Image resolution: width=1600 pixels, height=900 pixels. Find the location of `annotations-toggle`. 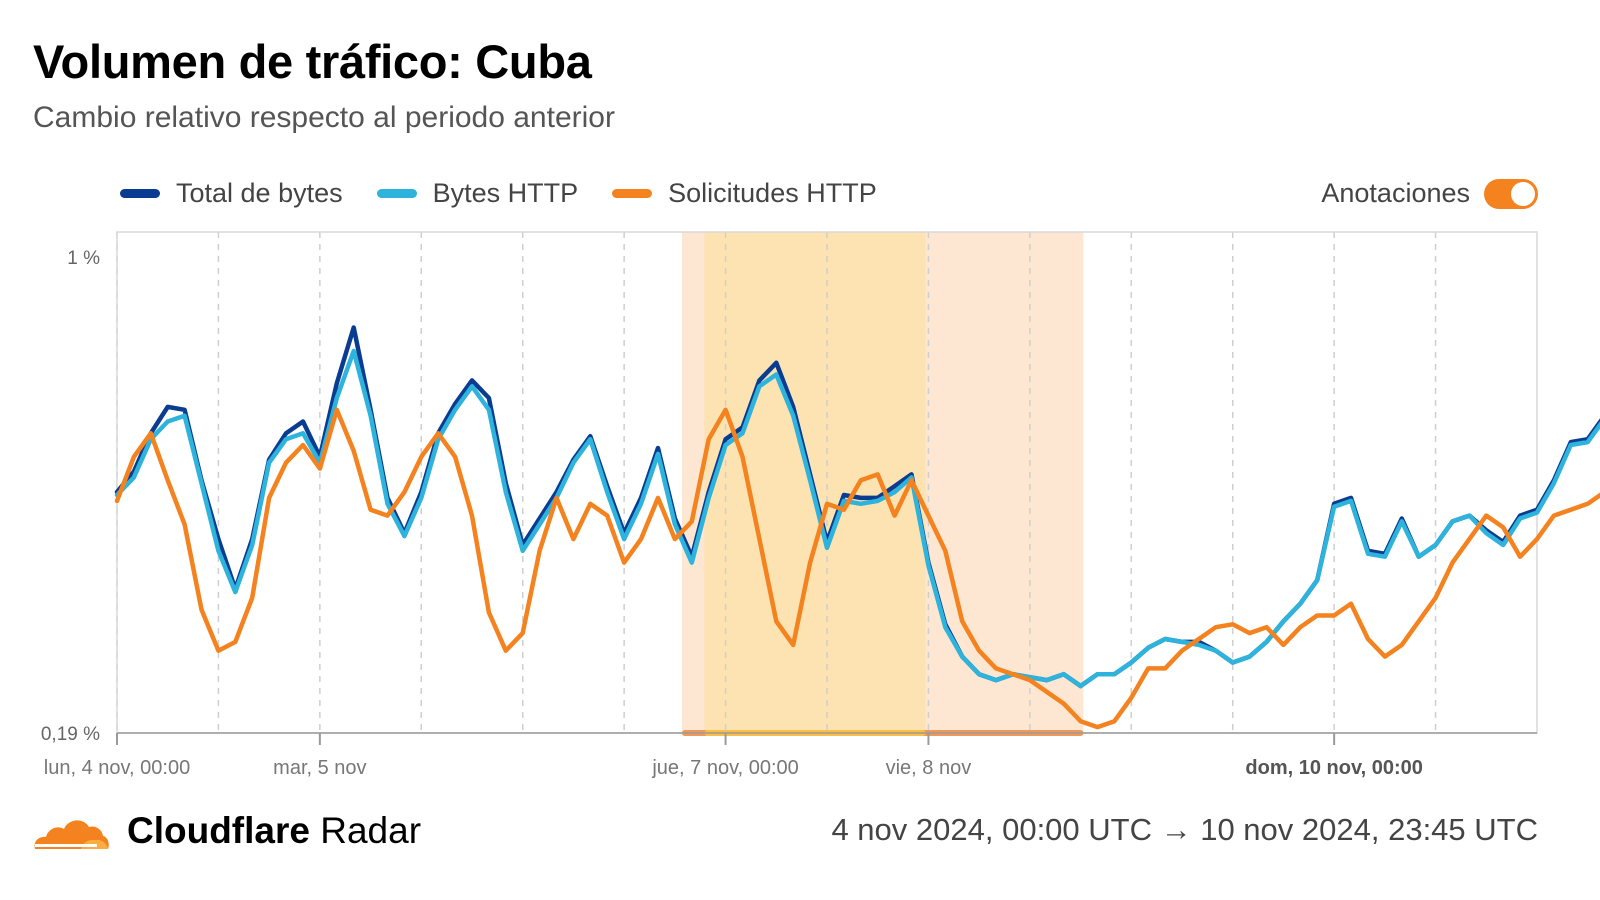

annotations-toggle is located at coordinates (1511, 193).